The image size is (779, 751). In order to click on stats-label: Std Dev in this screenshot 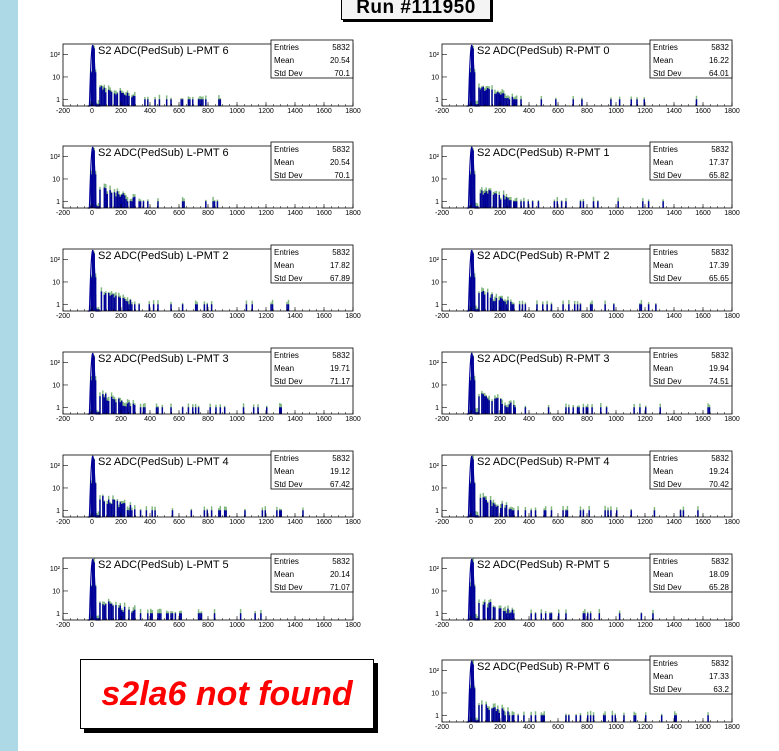, I will do `click(667, 381)`.